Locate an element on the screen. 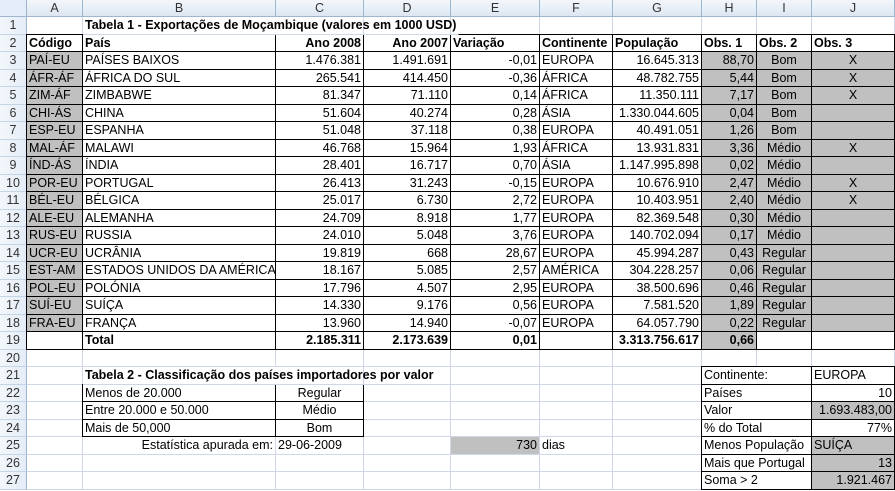 This screenshot has height=491, width=895. data-cell-C11: 25.017 is located at coordinates (319, 200).